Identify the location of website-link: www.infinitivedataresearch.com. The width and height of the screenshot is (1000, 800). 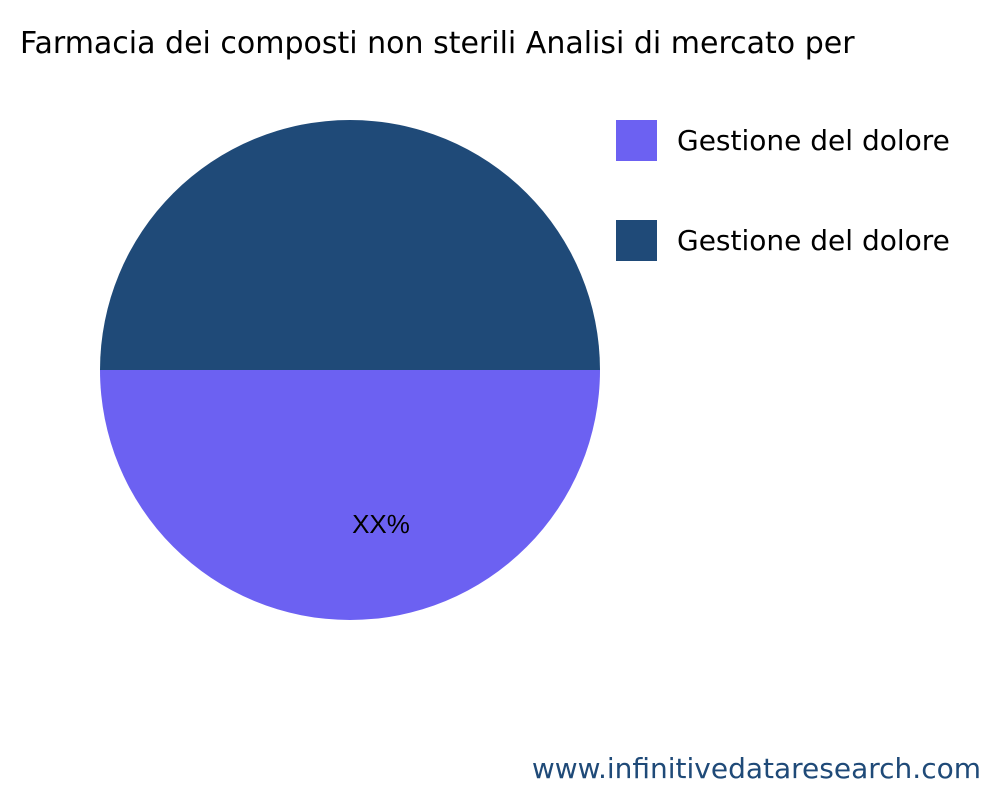
(756, 768).